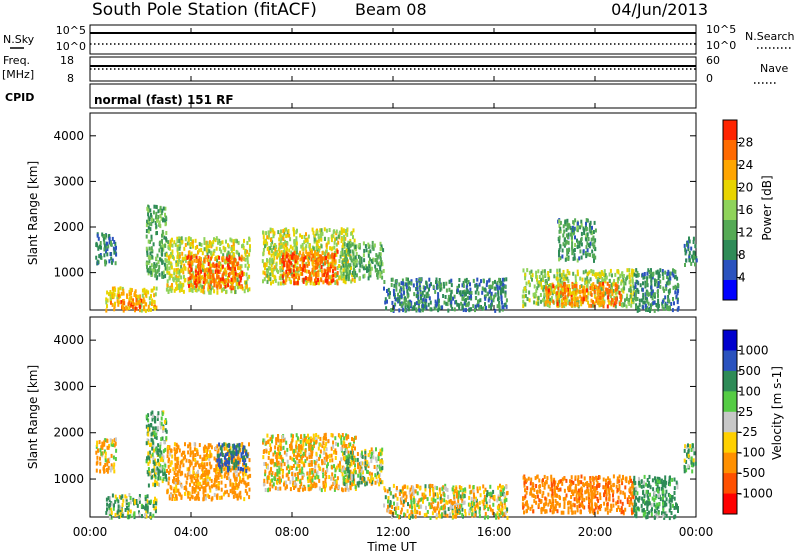  I want to click on nave-label: Nave, so click(774, 68).